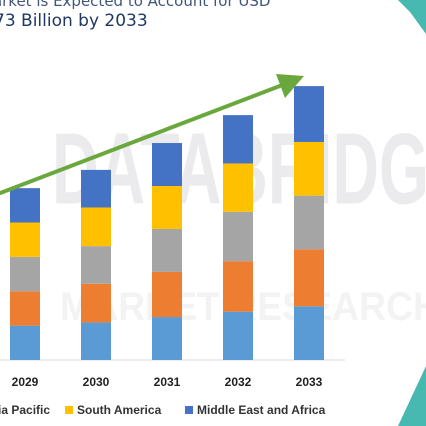  Describe the element at coordinates (412, 396) in the screenshot. I see `teal-corner-bottom` at that location.